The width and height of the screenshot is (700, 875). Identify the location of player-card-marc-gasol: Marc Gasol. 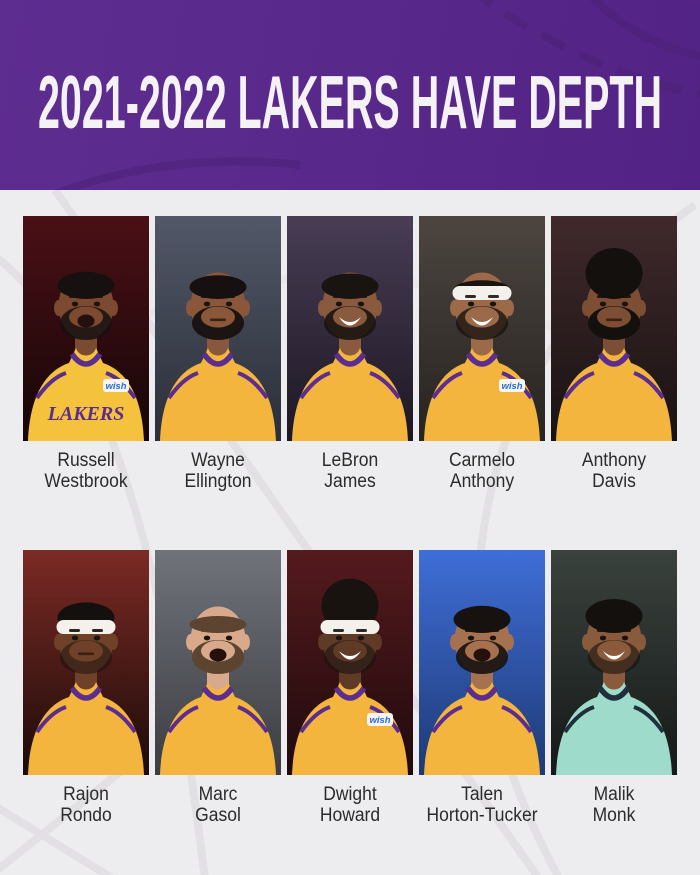
(218, 688).